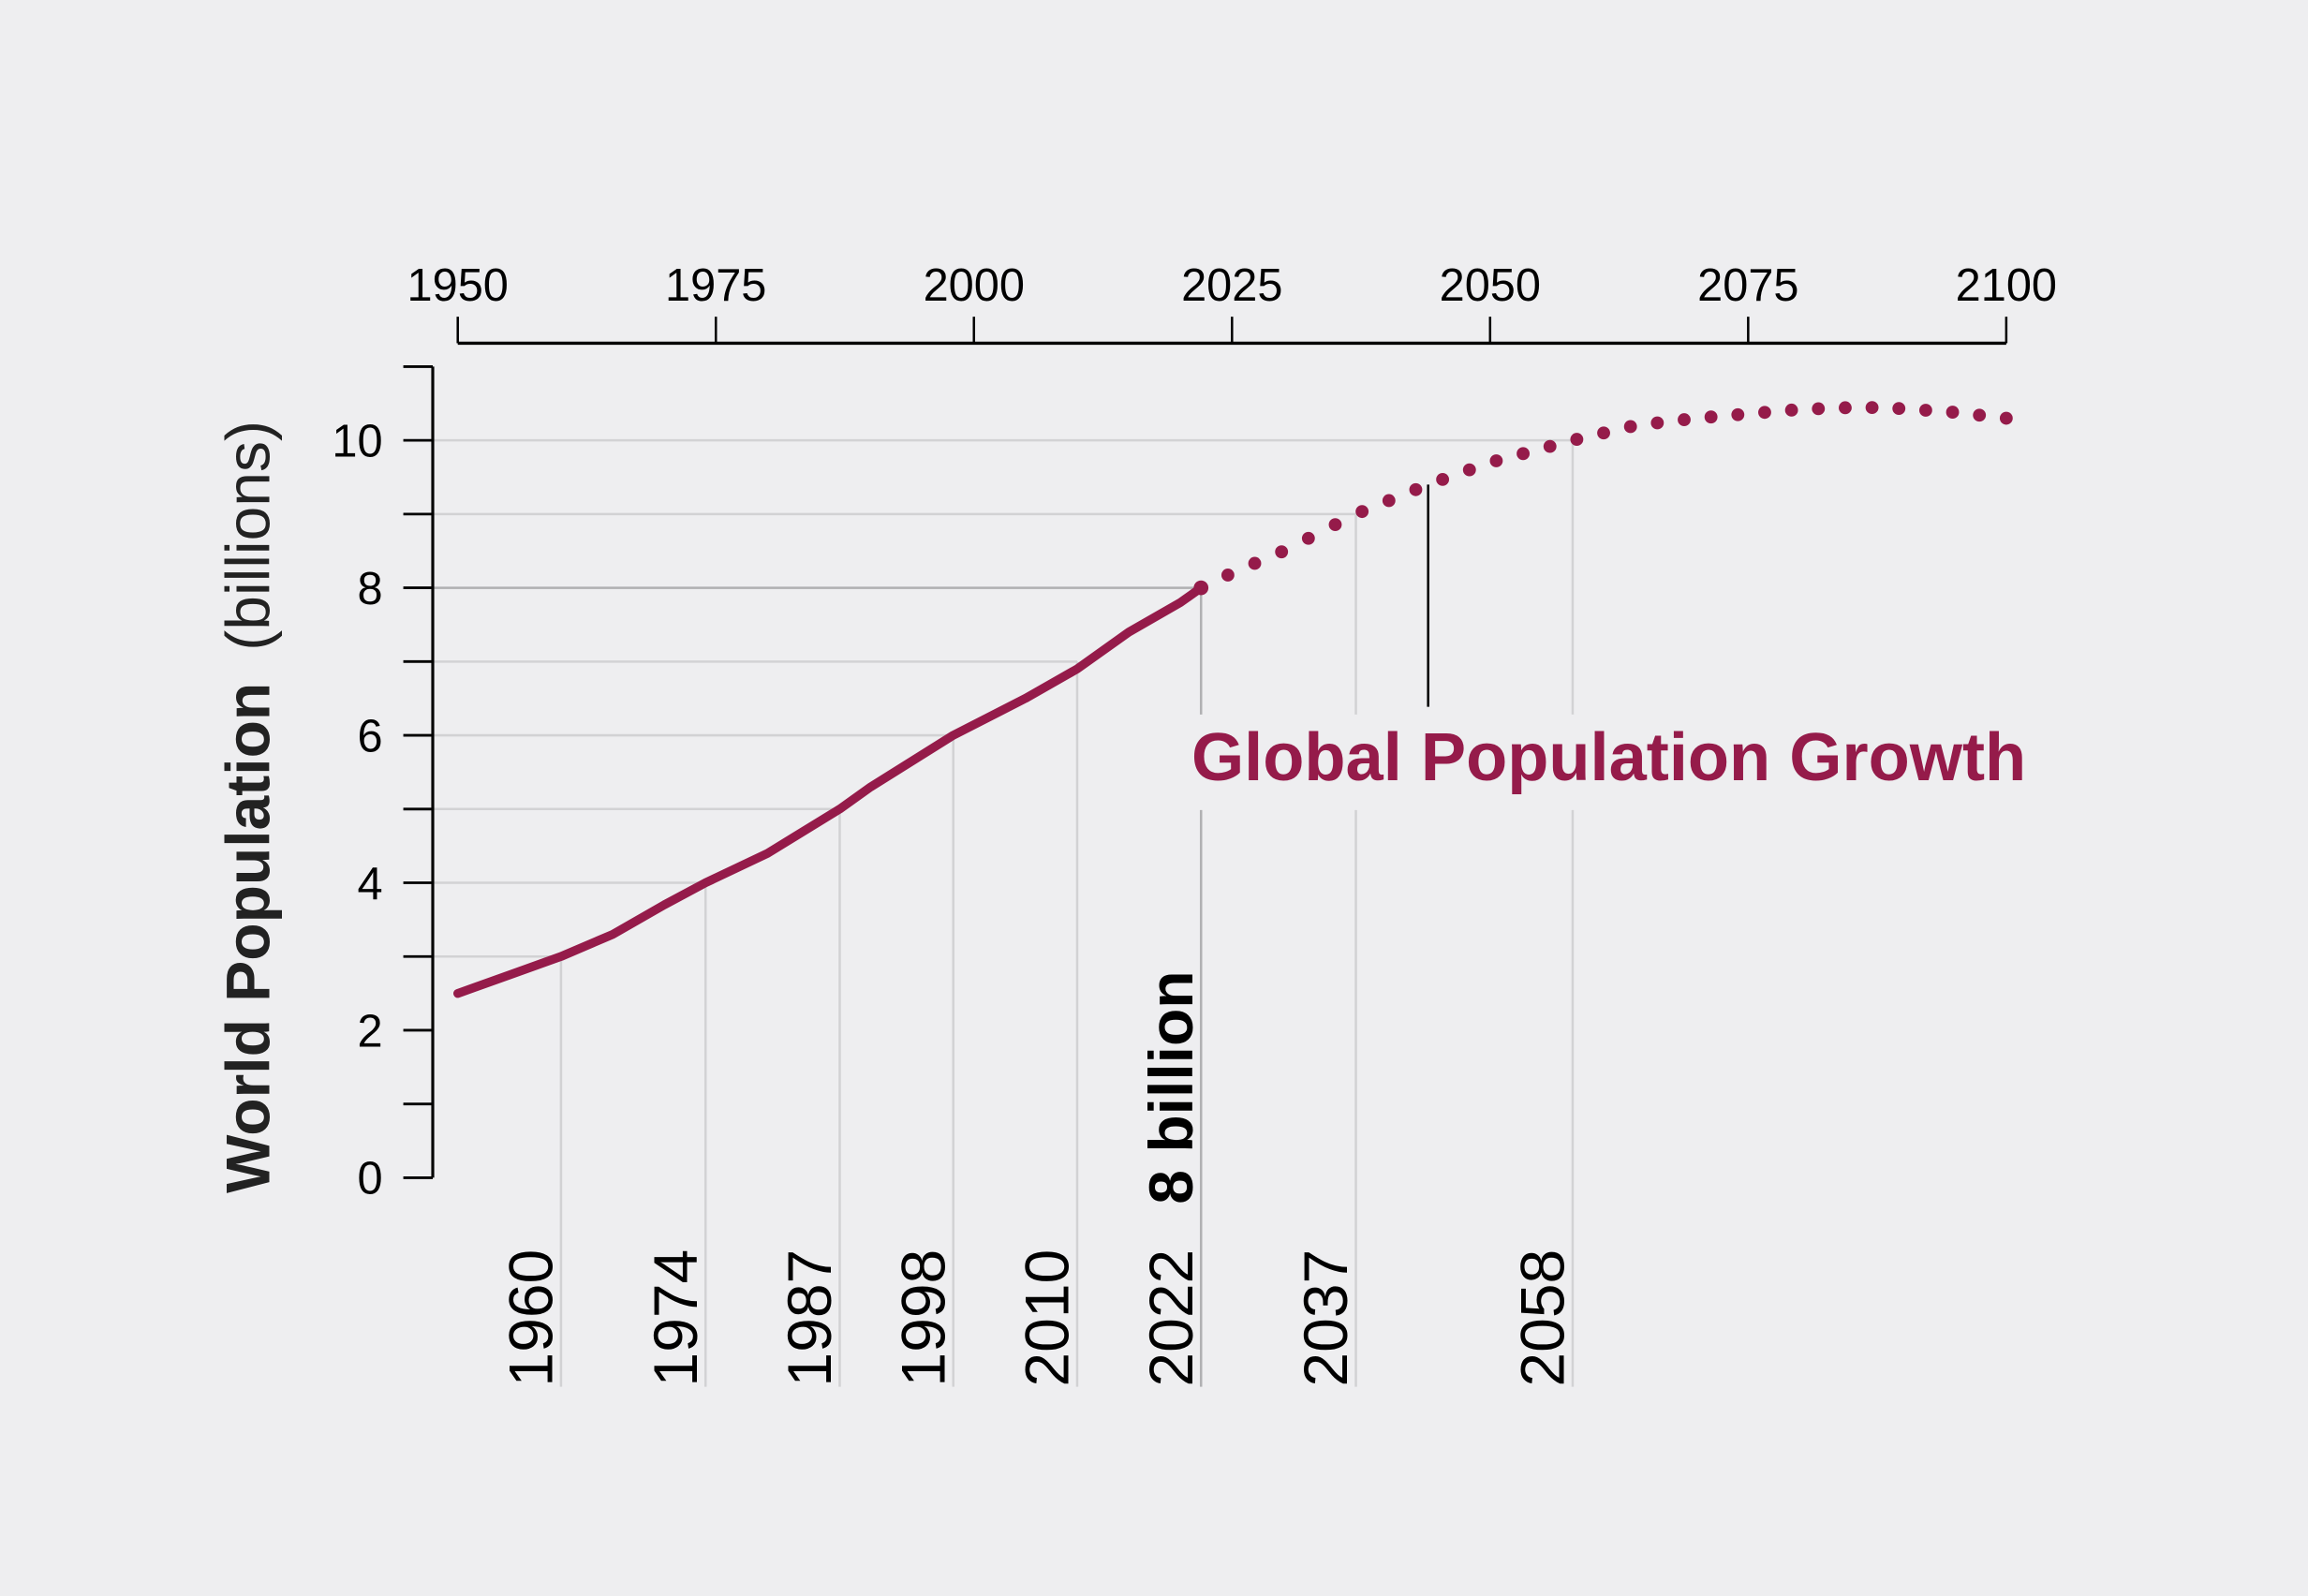 Image resolution: width=2308 pixels, height=1596 pixels. Describe the element at coordinates (1609, 758) in the screenshot. I see `chart-title: Global Population Growth` at that location.